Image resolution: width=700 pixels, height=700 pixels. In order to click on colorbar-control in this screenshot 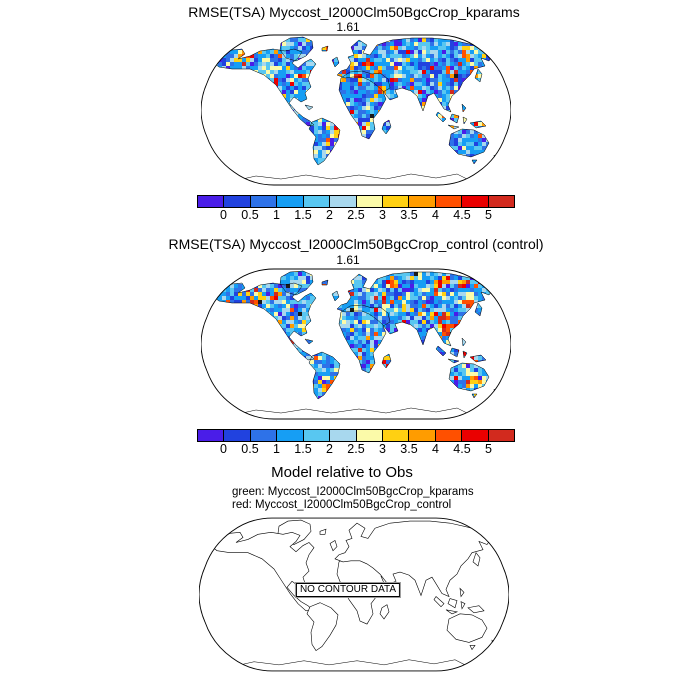, I will do `click(356, 435)`.